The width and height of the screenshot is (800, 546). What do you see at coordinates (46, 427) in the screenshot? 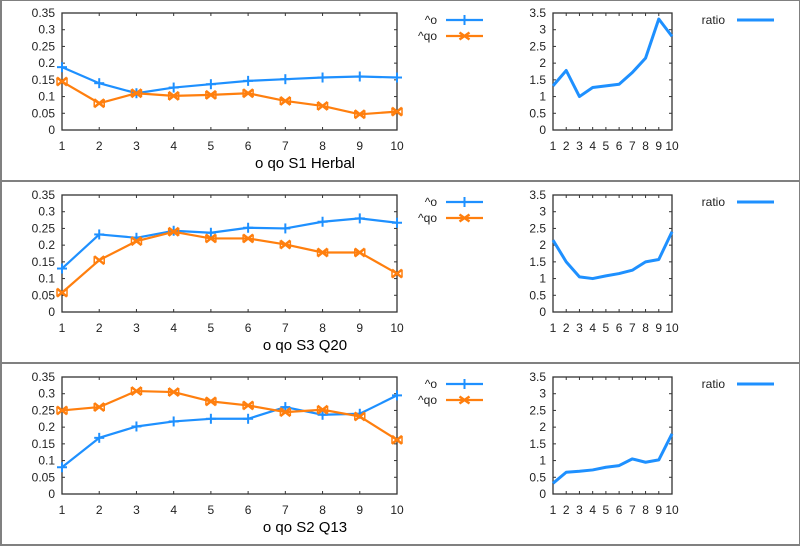
I see `y-tick-label: 0.2` at bounding box center [46, 427].